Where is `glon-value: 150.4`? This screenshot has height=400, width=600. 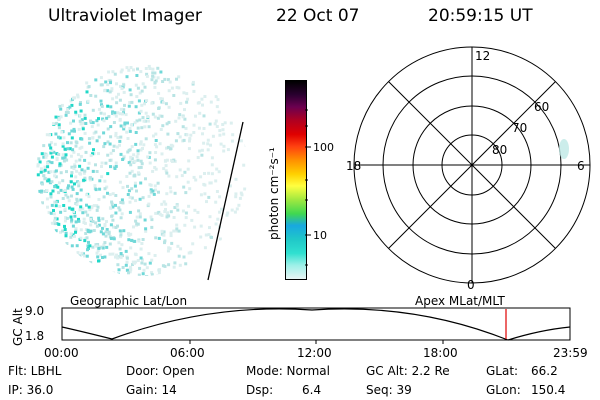
glon-value: 150.4 is located at coordinates (548, 390).